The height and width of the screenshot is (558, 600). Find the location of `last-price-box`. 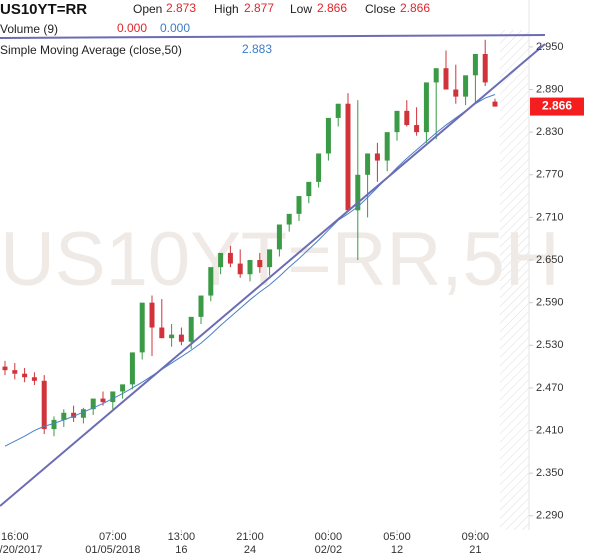

last-price-box is located at coordinates (557, 106).